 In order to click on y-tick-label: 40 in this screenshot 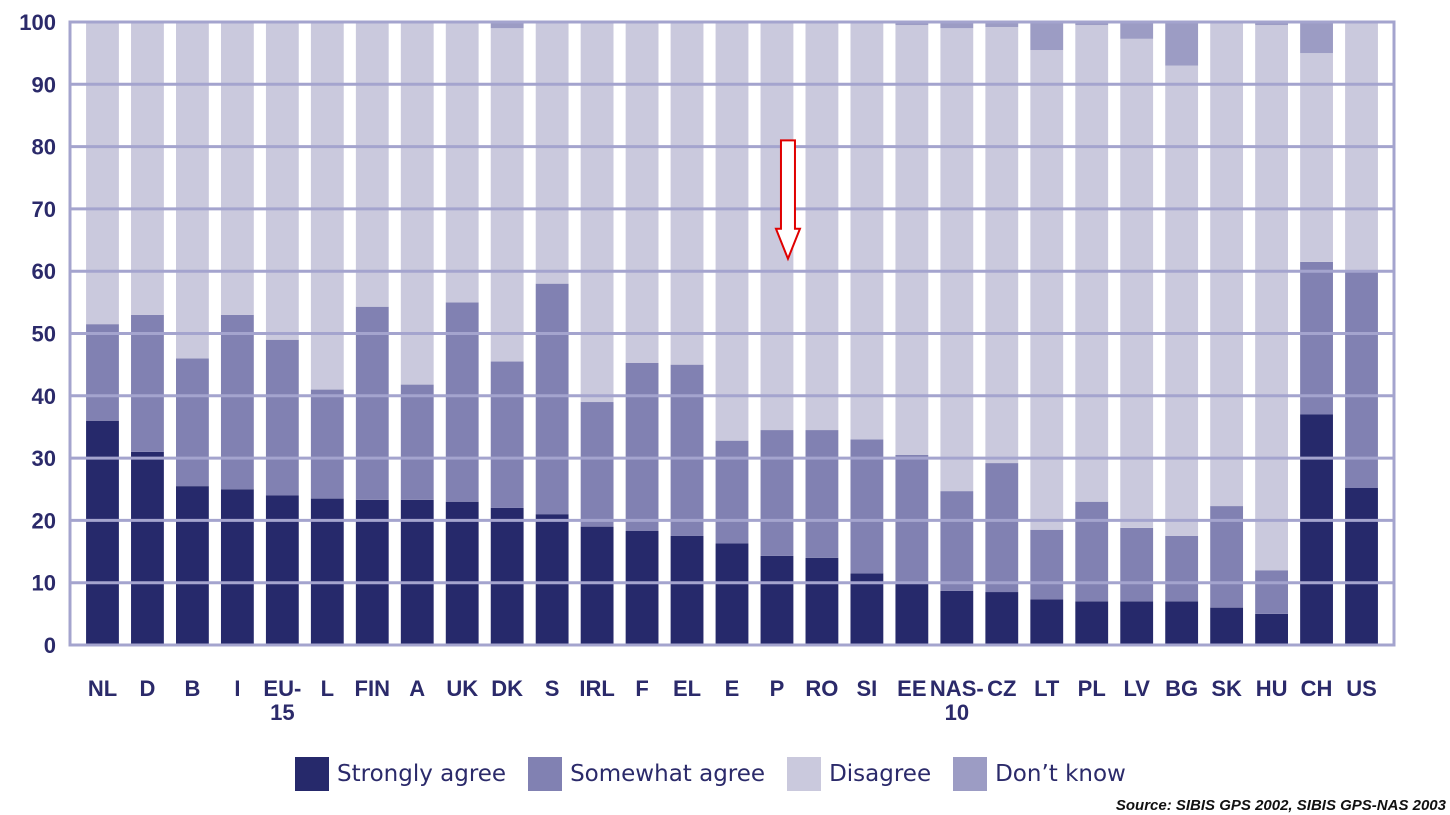, I will do `click(44, 396)`.